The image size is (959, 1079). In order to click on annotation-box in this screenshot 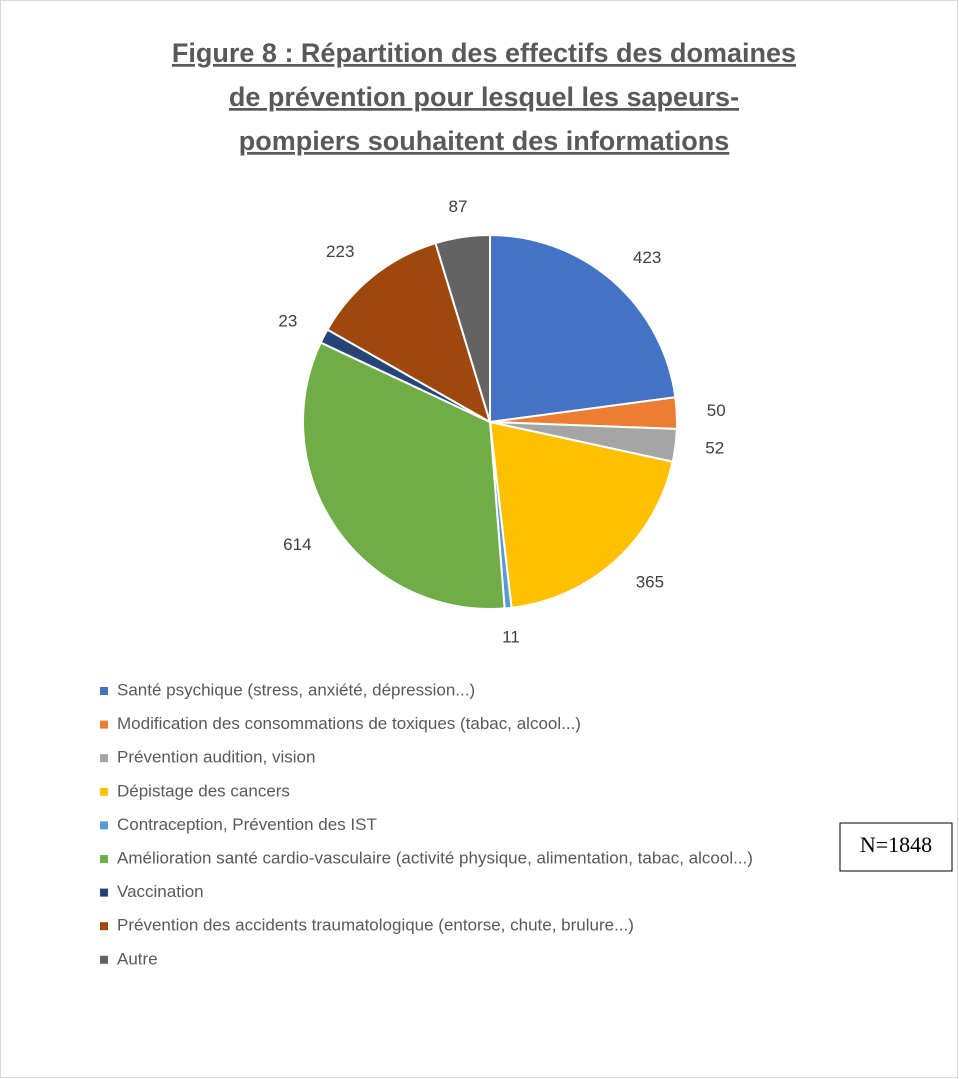, I will do `click(896, 847)`.